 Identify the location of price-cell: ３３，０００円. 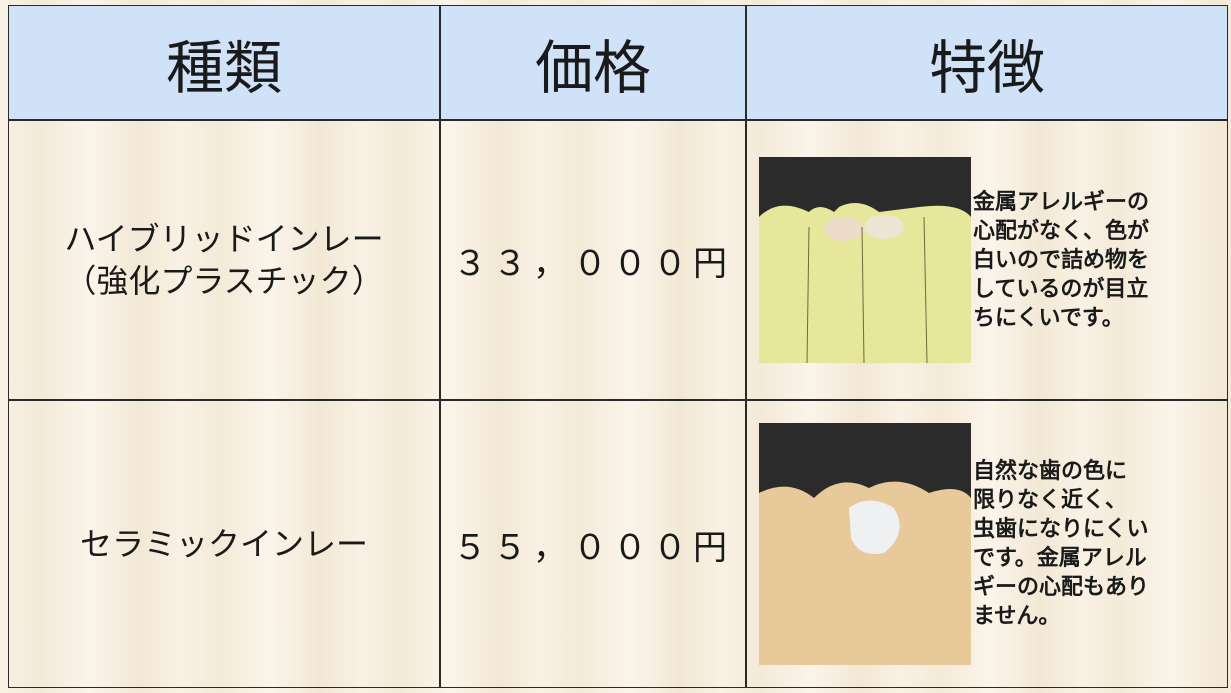
(593, 260).